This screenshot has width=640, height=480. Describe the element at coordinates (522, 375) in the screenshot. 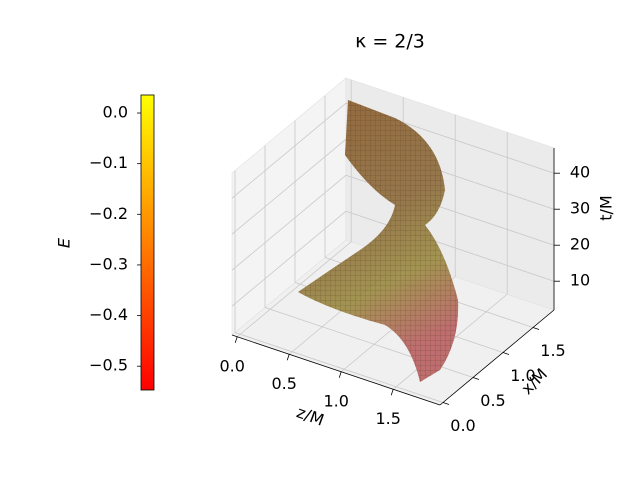

I see `y-tick-label: 1.0` at that location.